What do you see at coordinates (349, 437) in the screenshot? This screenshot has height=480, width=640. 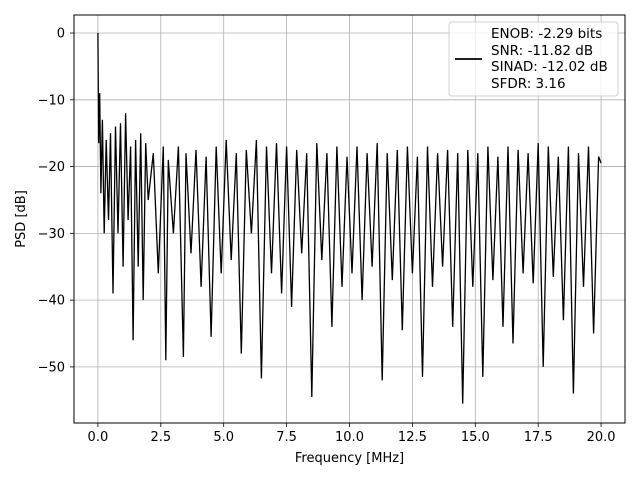 I see `x-tick-label: 10.0` at bounding box center [349, 437].